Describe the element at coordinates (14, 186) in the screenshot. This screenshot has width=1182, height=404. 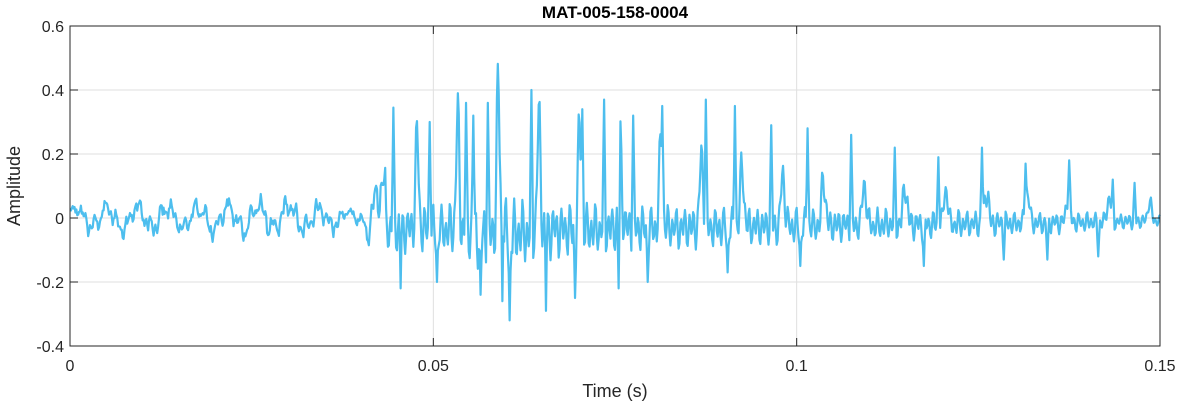
I see `y-axis-label: Amplitude` at that location.